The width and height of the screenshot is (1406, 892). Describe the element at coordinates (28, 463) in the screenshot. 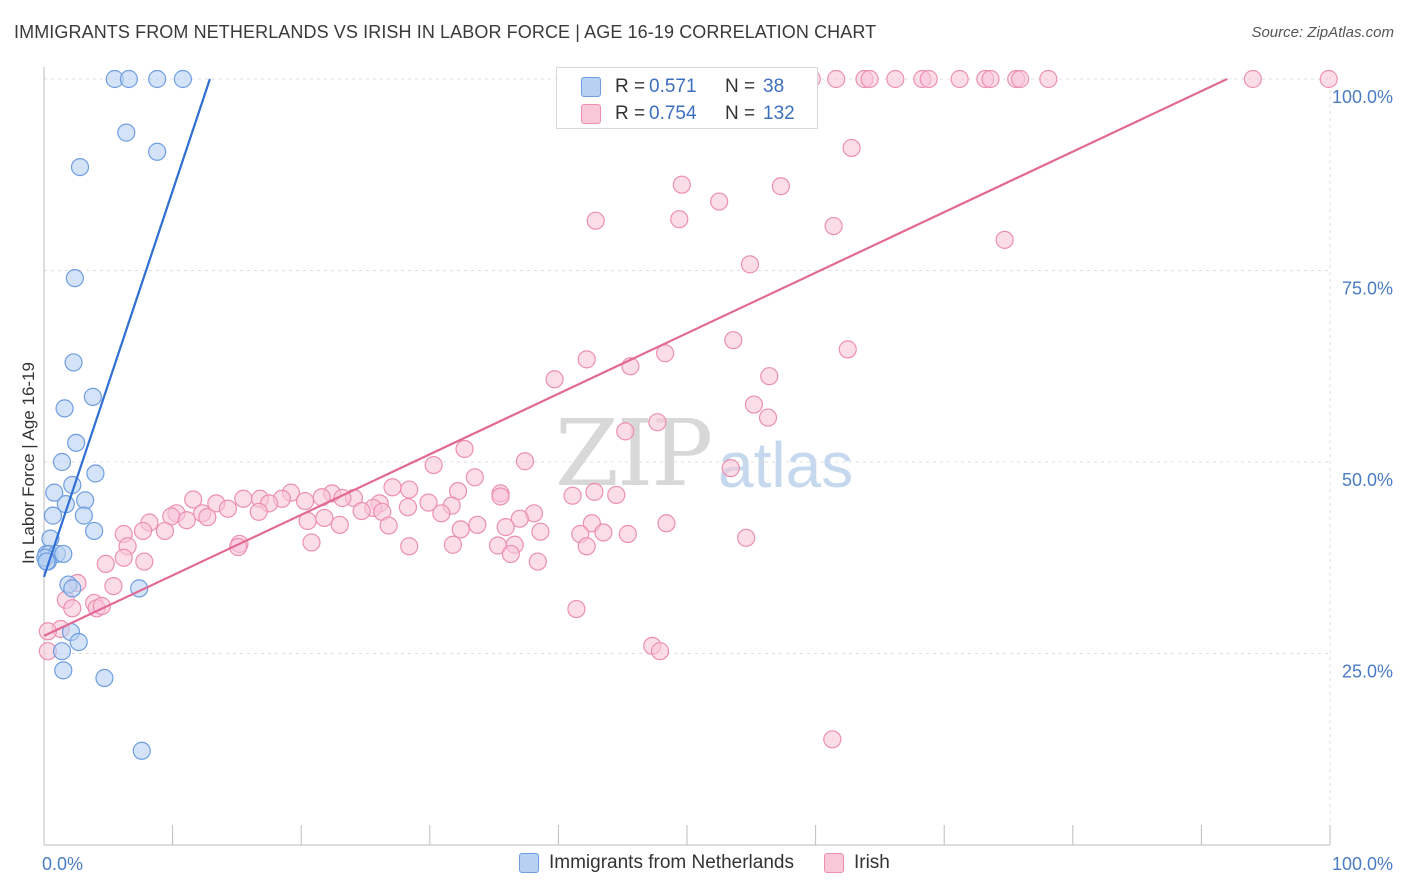

I see `y-axis-title: In Labor Force | Age 16-19` at that location.